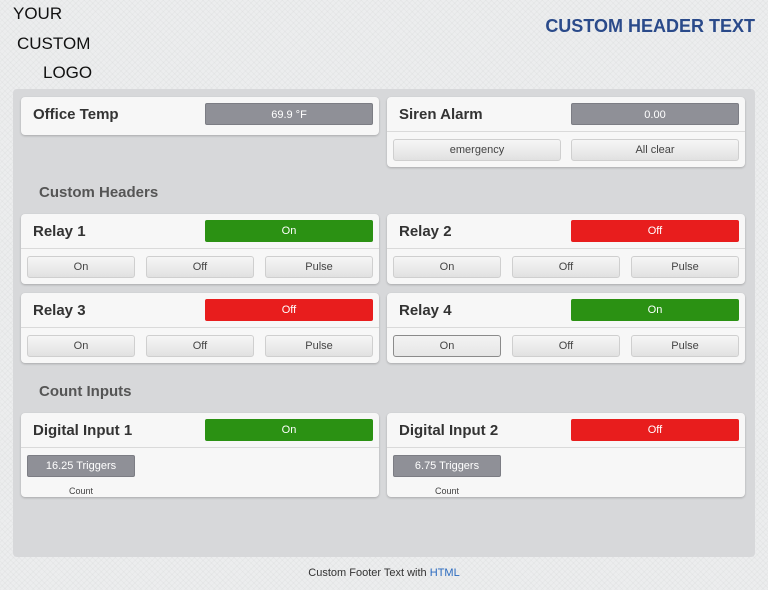 The image size is (768, 590). What do you see at coordinates (367, 573) in the screenshot?
I see `footer-text: Custom Footer Text with` at bounding box center [367, 573].